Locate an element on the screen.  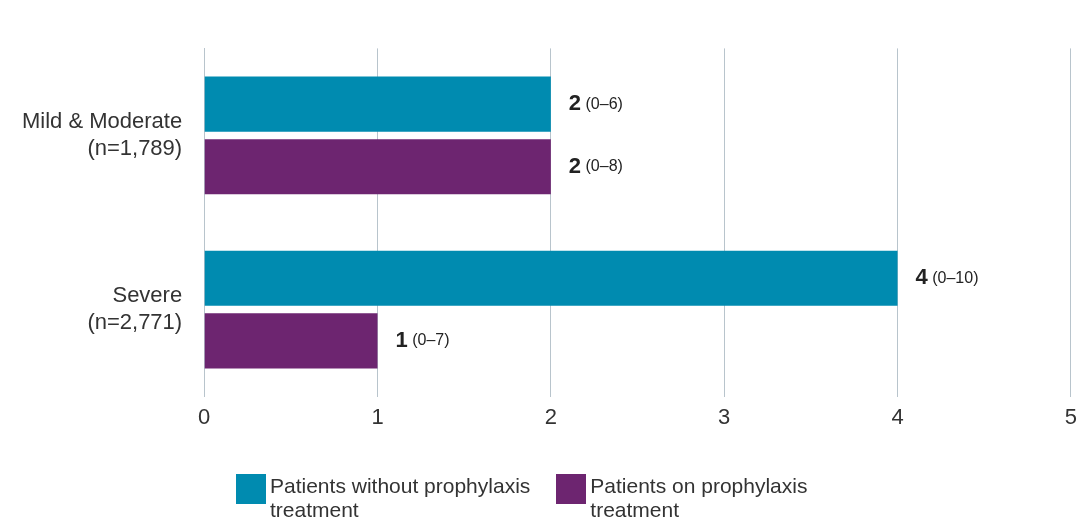
legend-label: Patients on prophylaxis treatment is located at coordinates (699, 498).